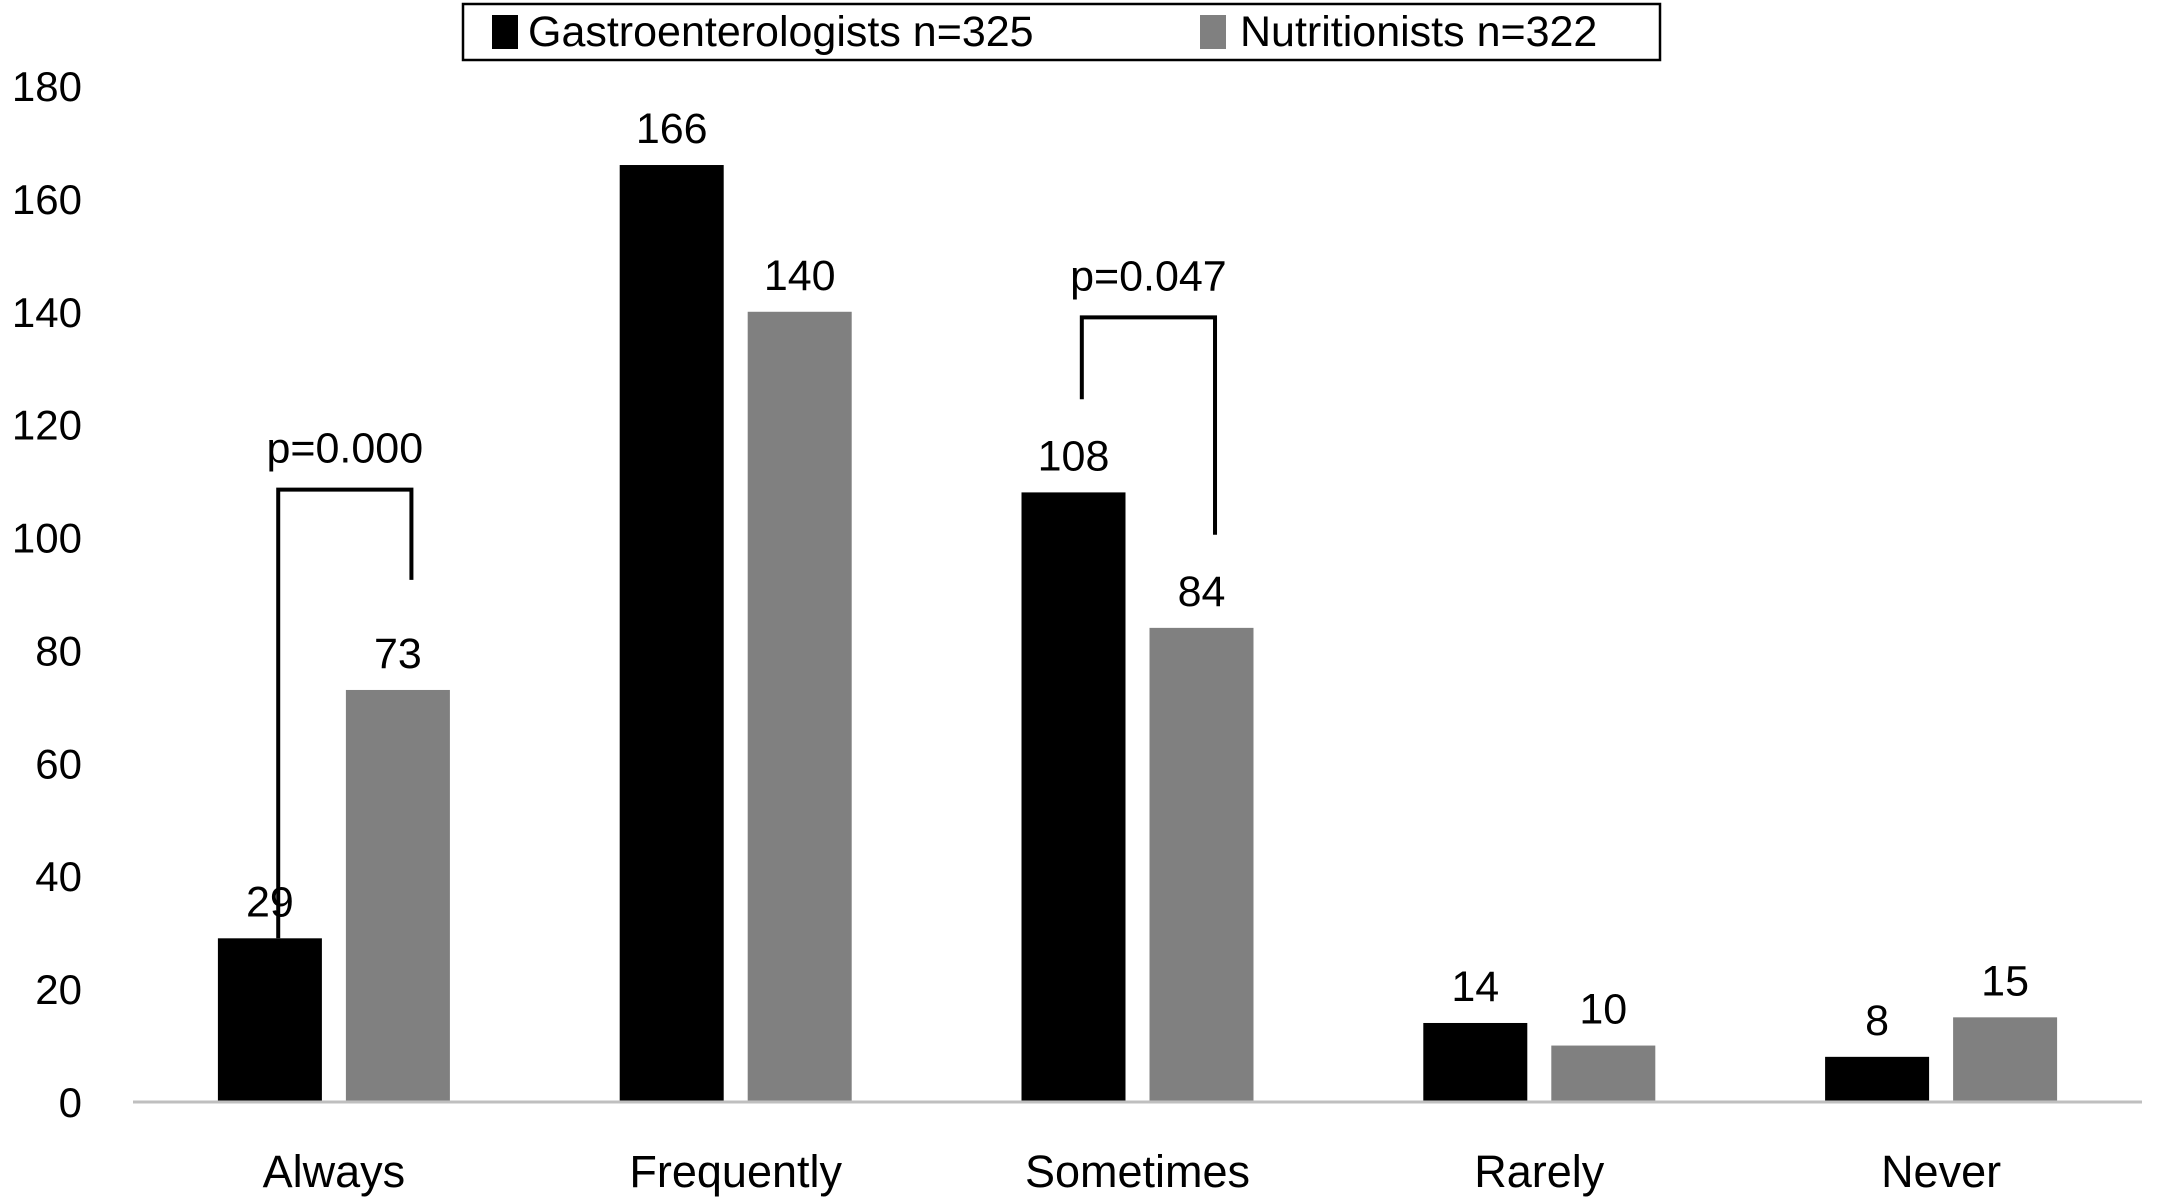  What do you see at coordinates (47, 425) in the screenshot?
I see `y-tick-label-120: 120` at bounding box center [47, 425].